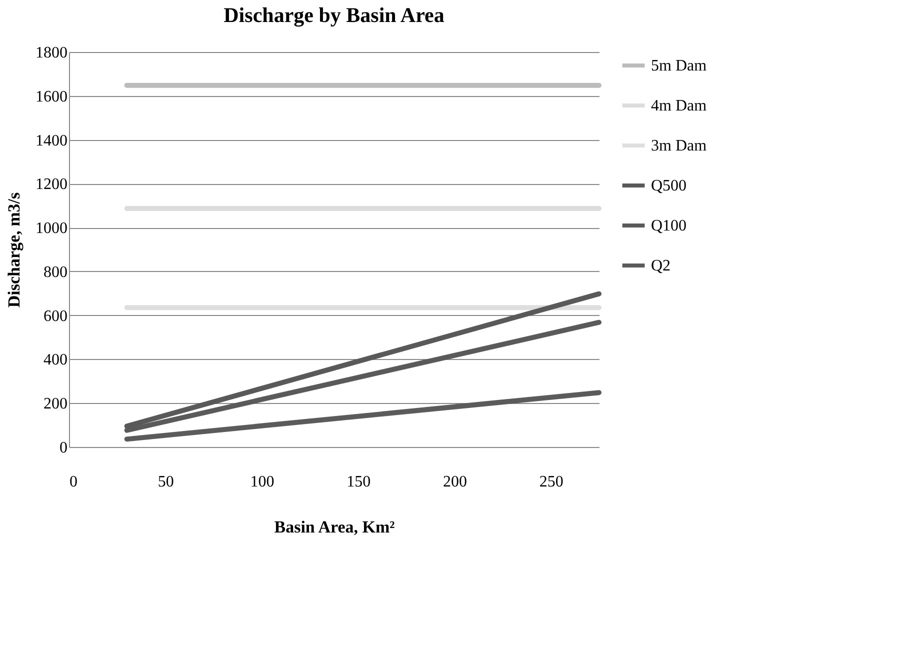  I want to click on y-tick-label: 800, so click(56, 272).